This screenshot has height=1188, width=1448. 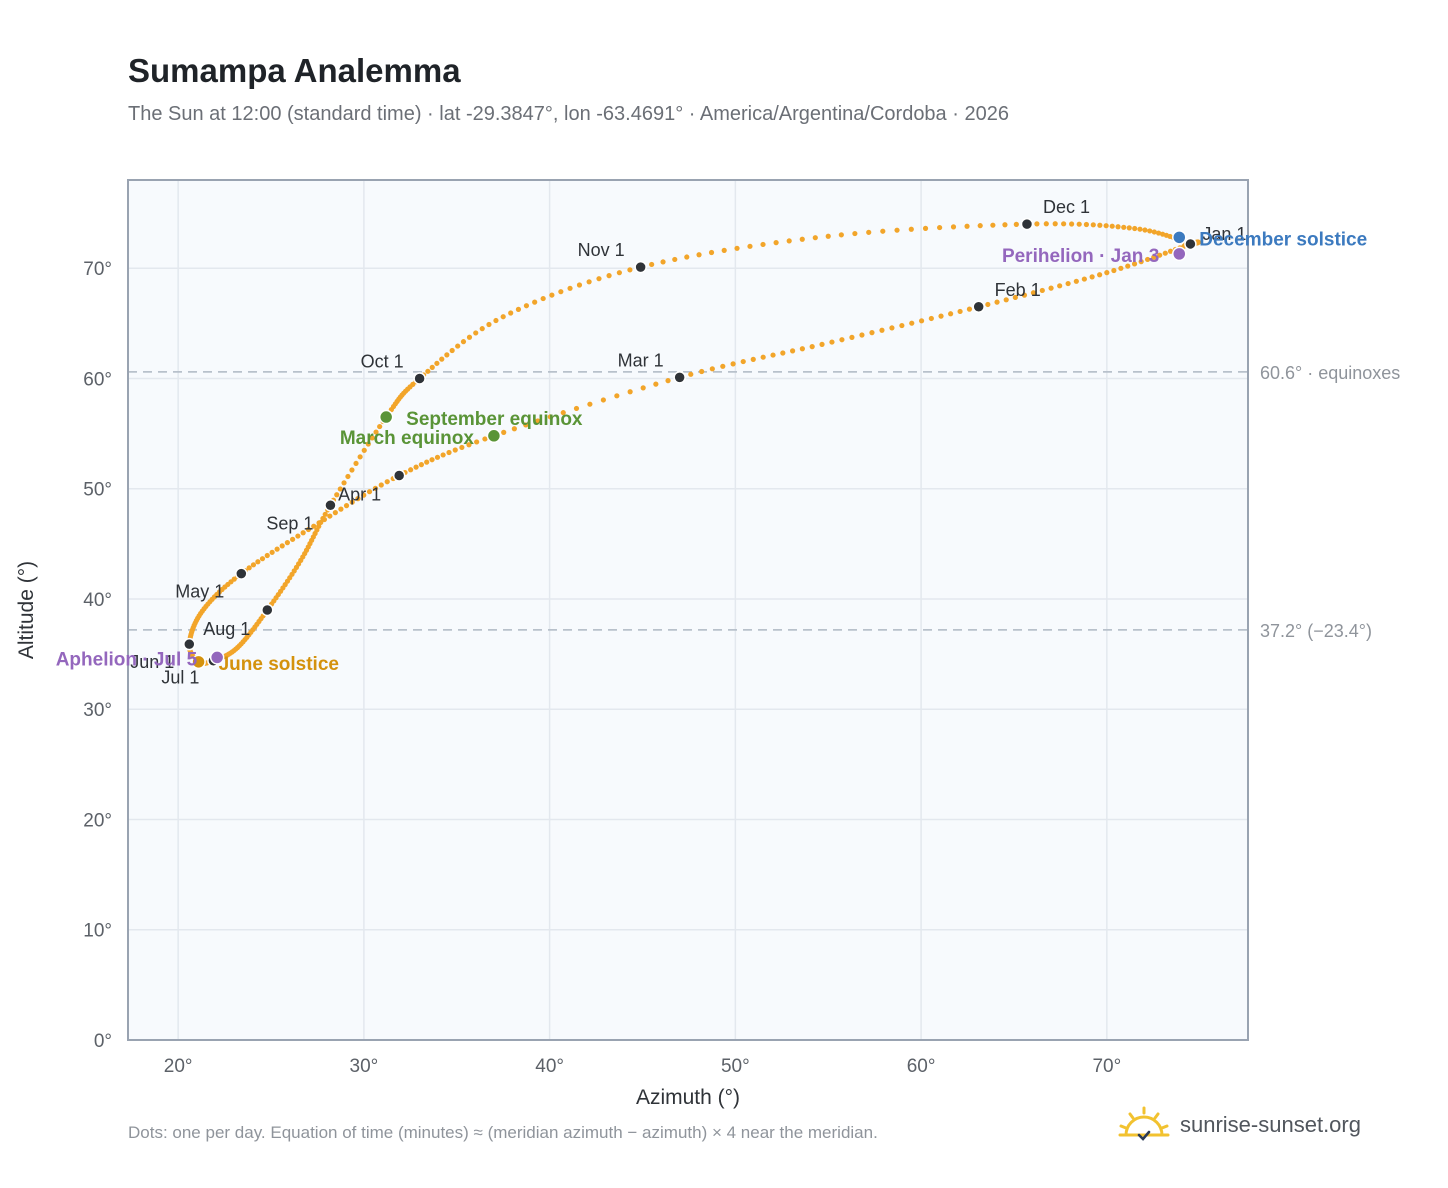 What do you see at coordinates (226, 629) in the screenshot?
I see `month-label: Aug 1` at bounding box center [226, 629].